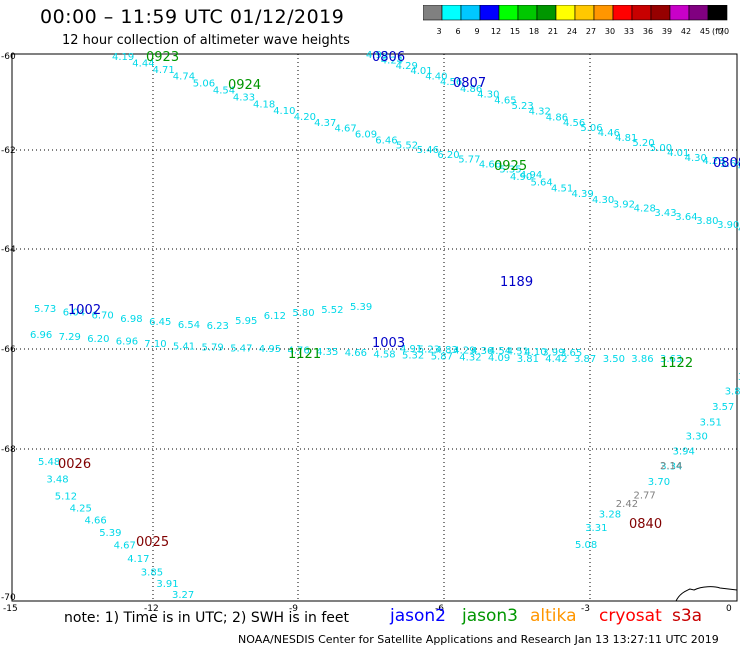  What do you see at coordinates (500, 351) in the screenshot?
I see `wave-height-value: 4.54` at bounding box center [500, 351].